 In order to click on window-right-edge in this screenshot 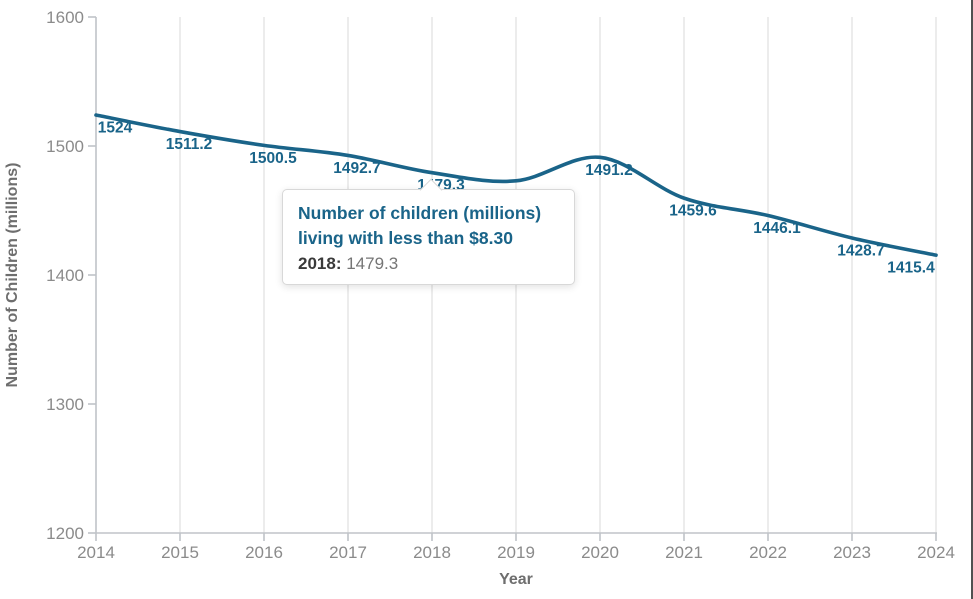, I will do `click(972, 299)`.